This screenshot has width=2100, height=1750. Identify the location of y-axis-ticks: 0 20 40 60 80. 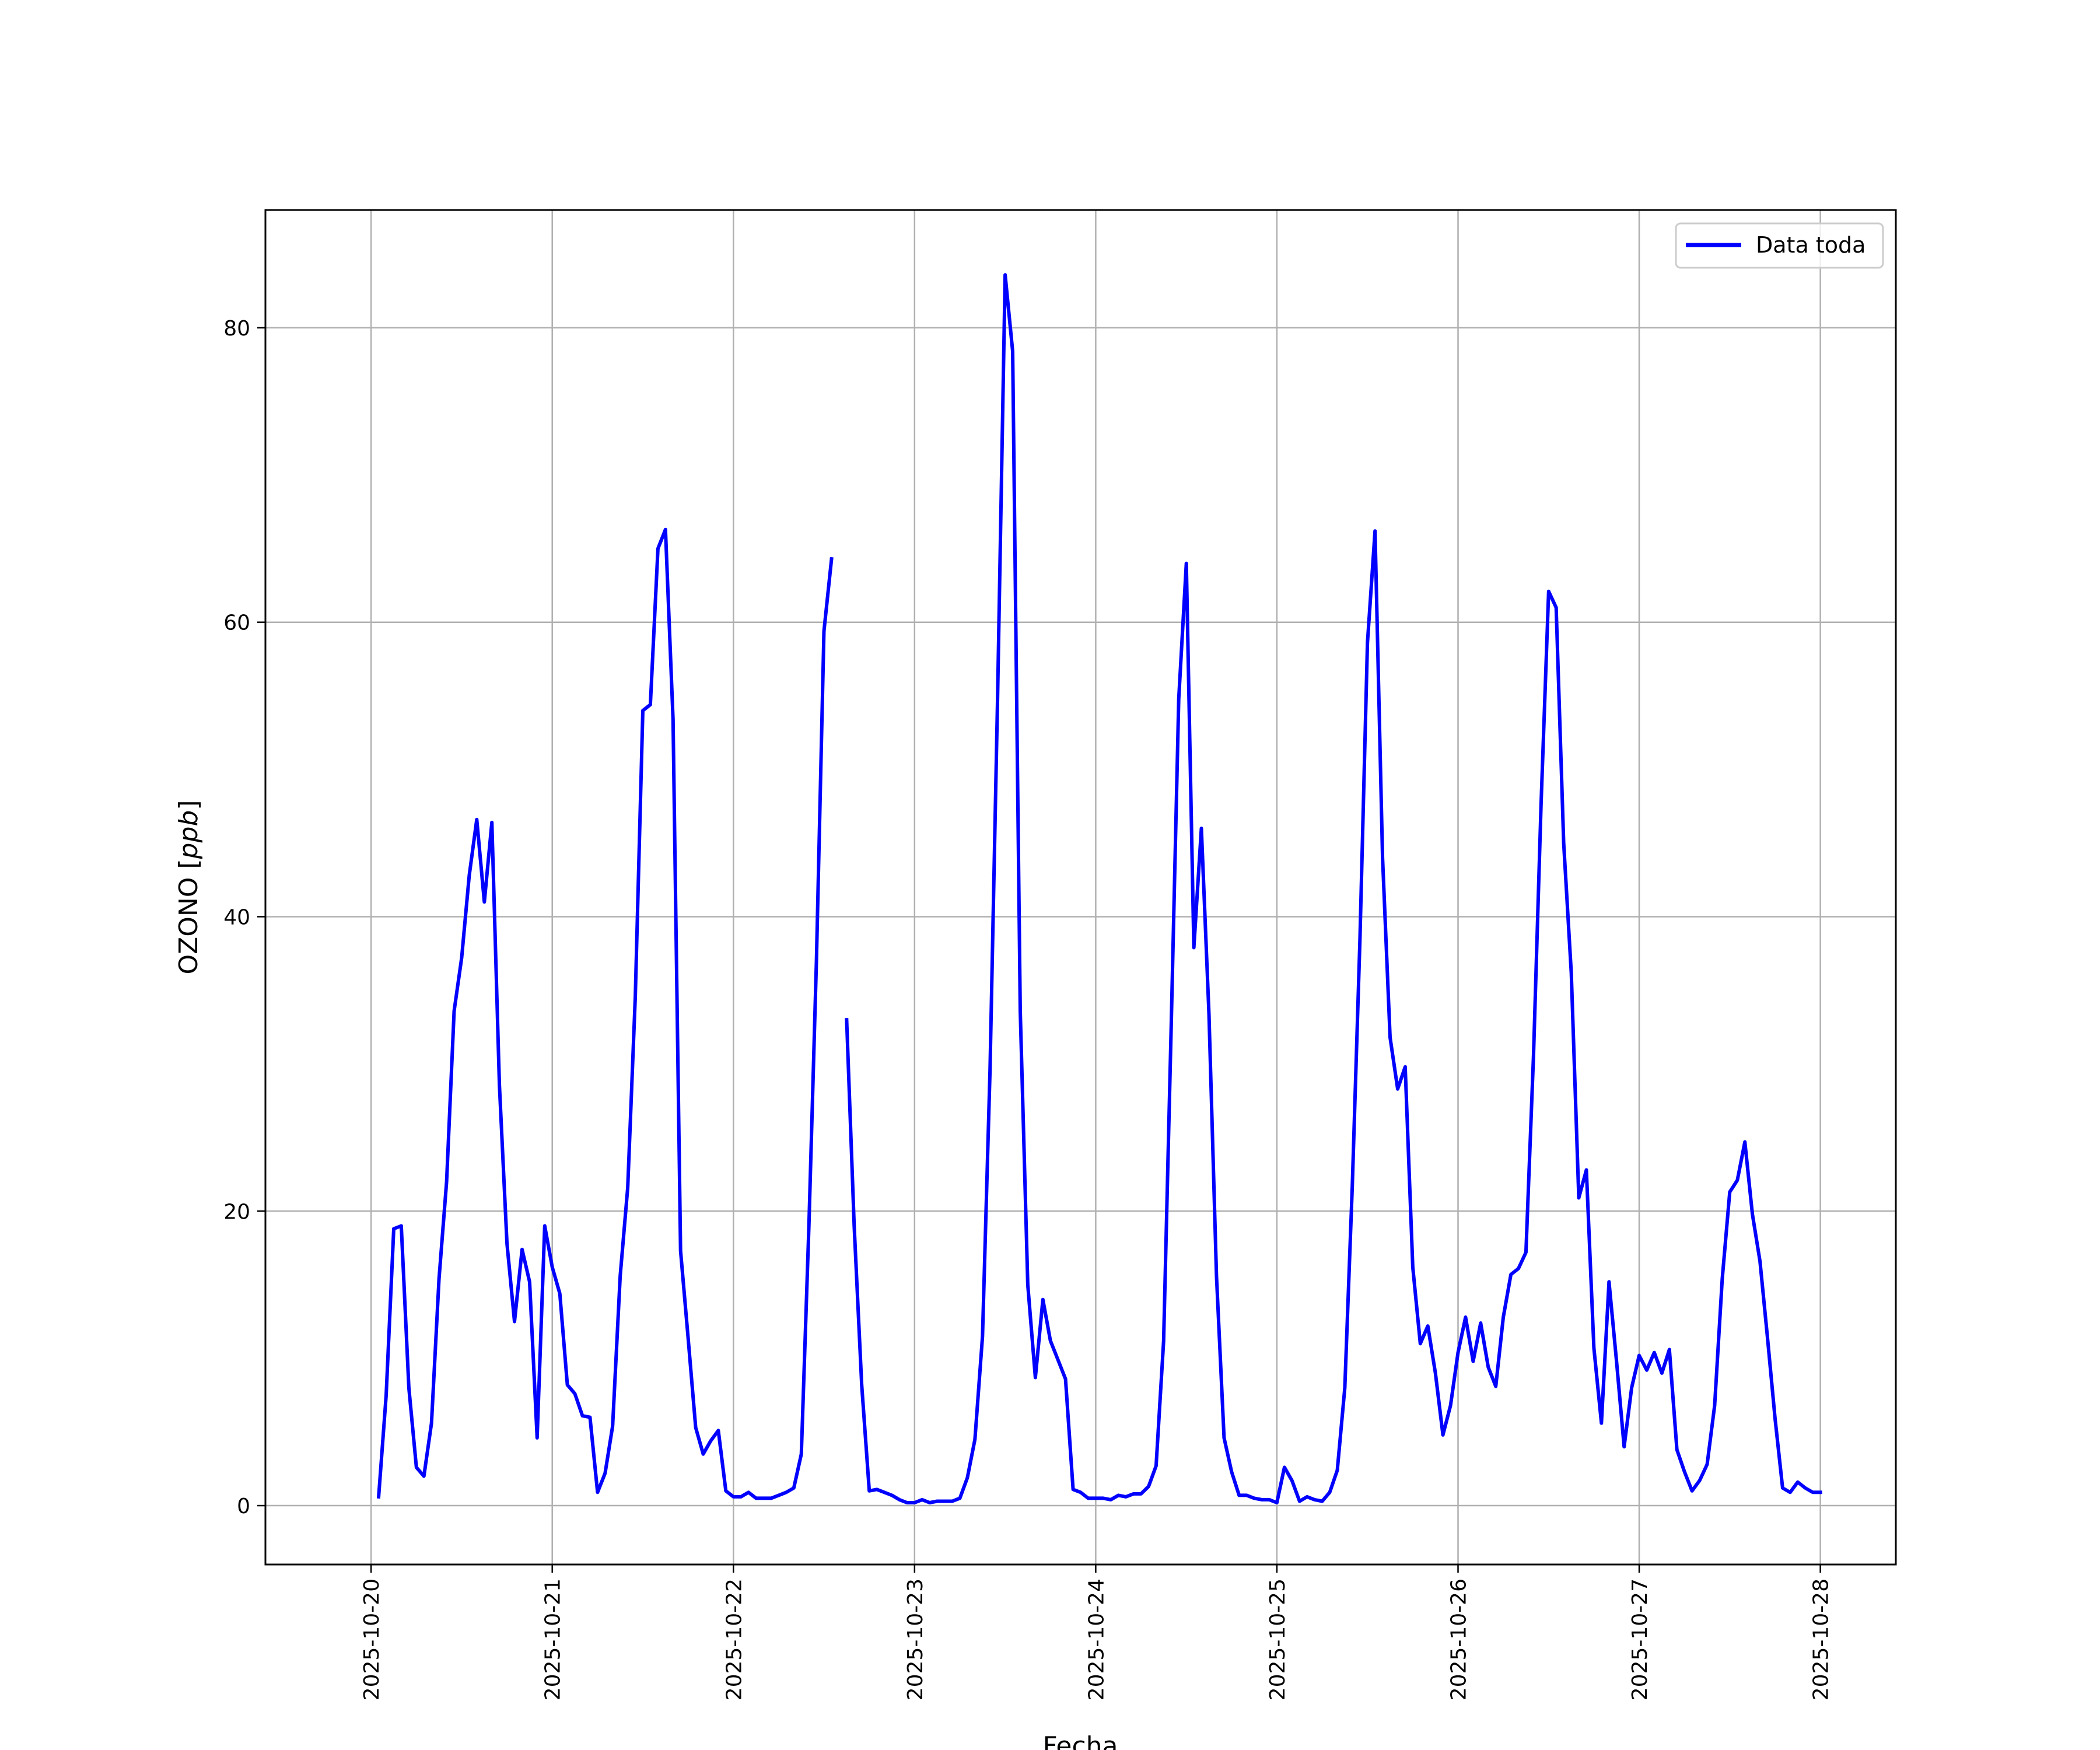
(244, 917).